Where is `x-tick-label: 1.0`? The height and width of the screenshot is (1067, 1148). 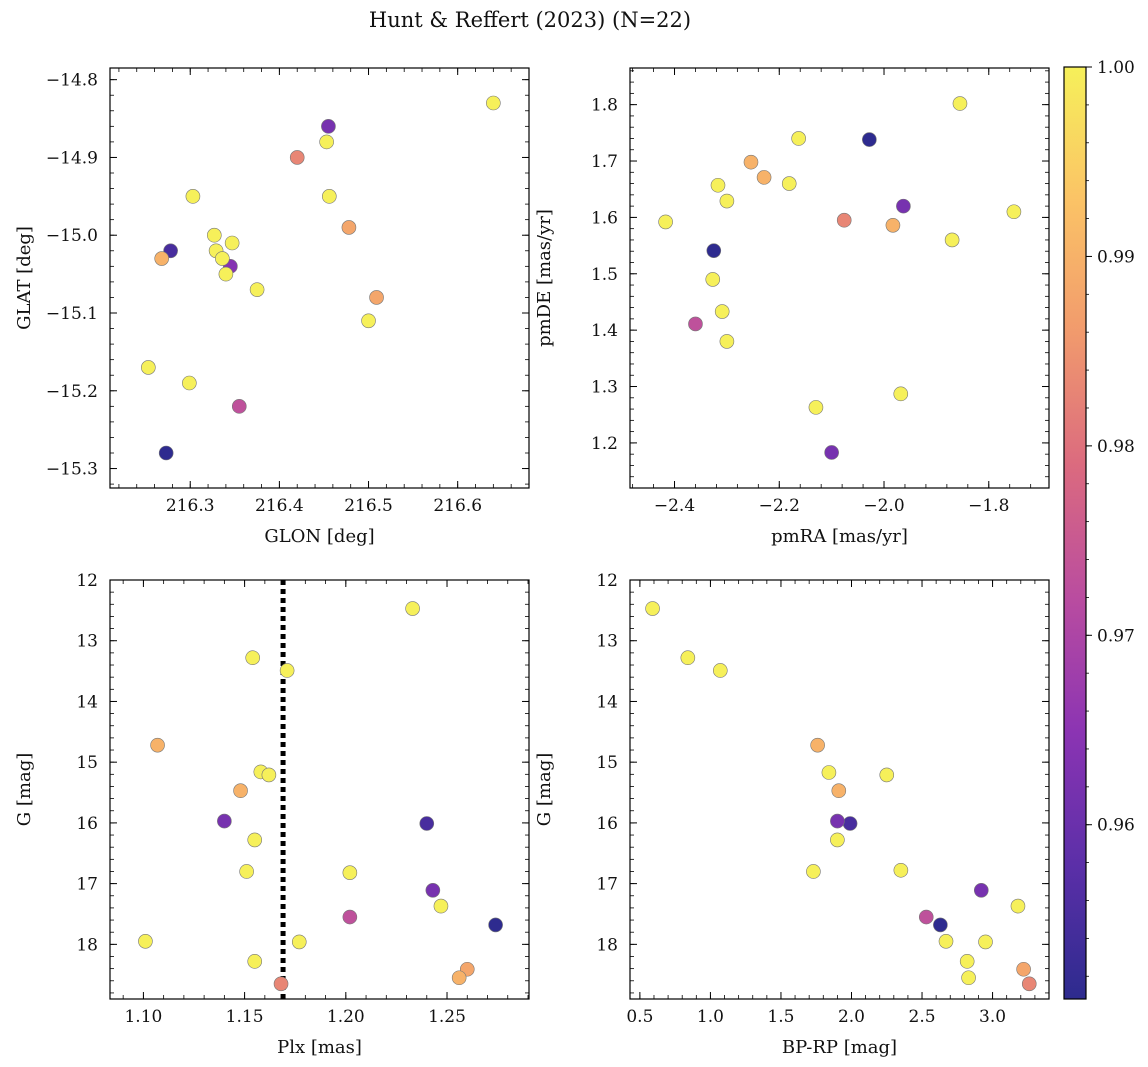
x-tick-label: 1.0 is located at coordinates (710, 1017).